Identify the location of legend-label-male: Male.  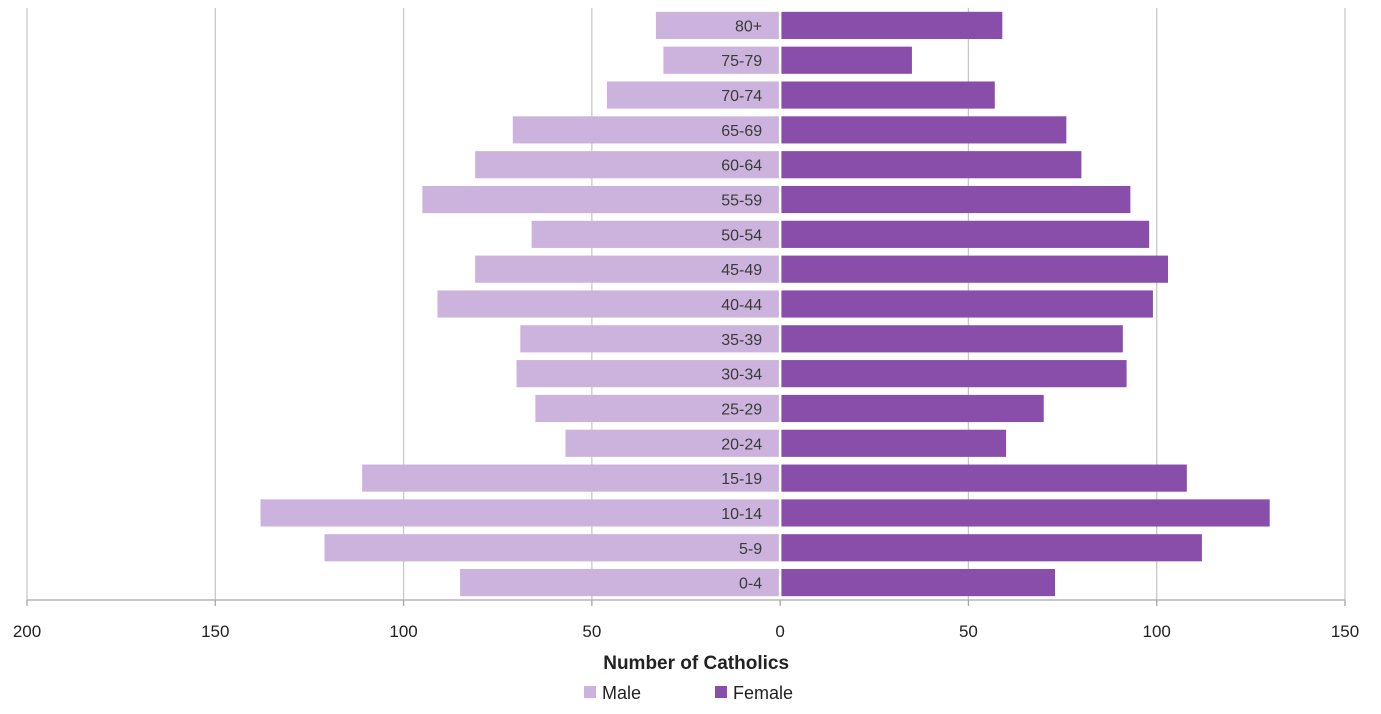
(621, 693).